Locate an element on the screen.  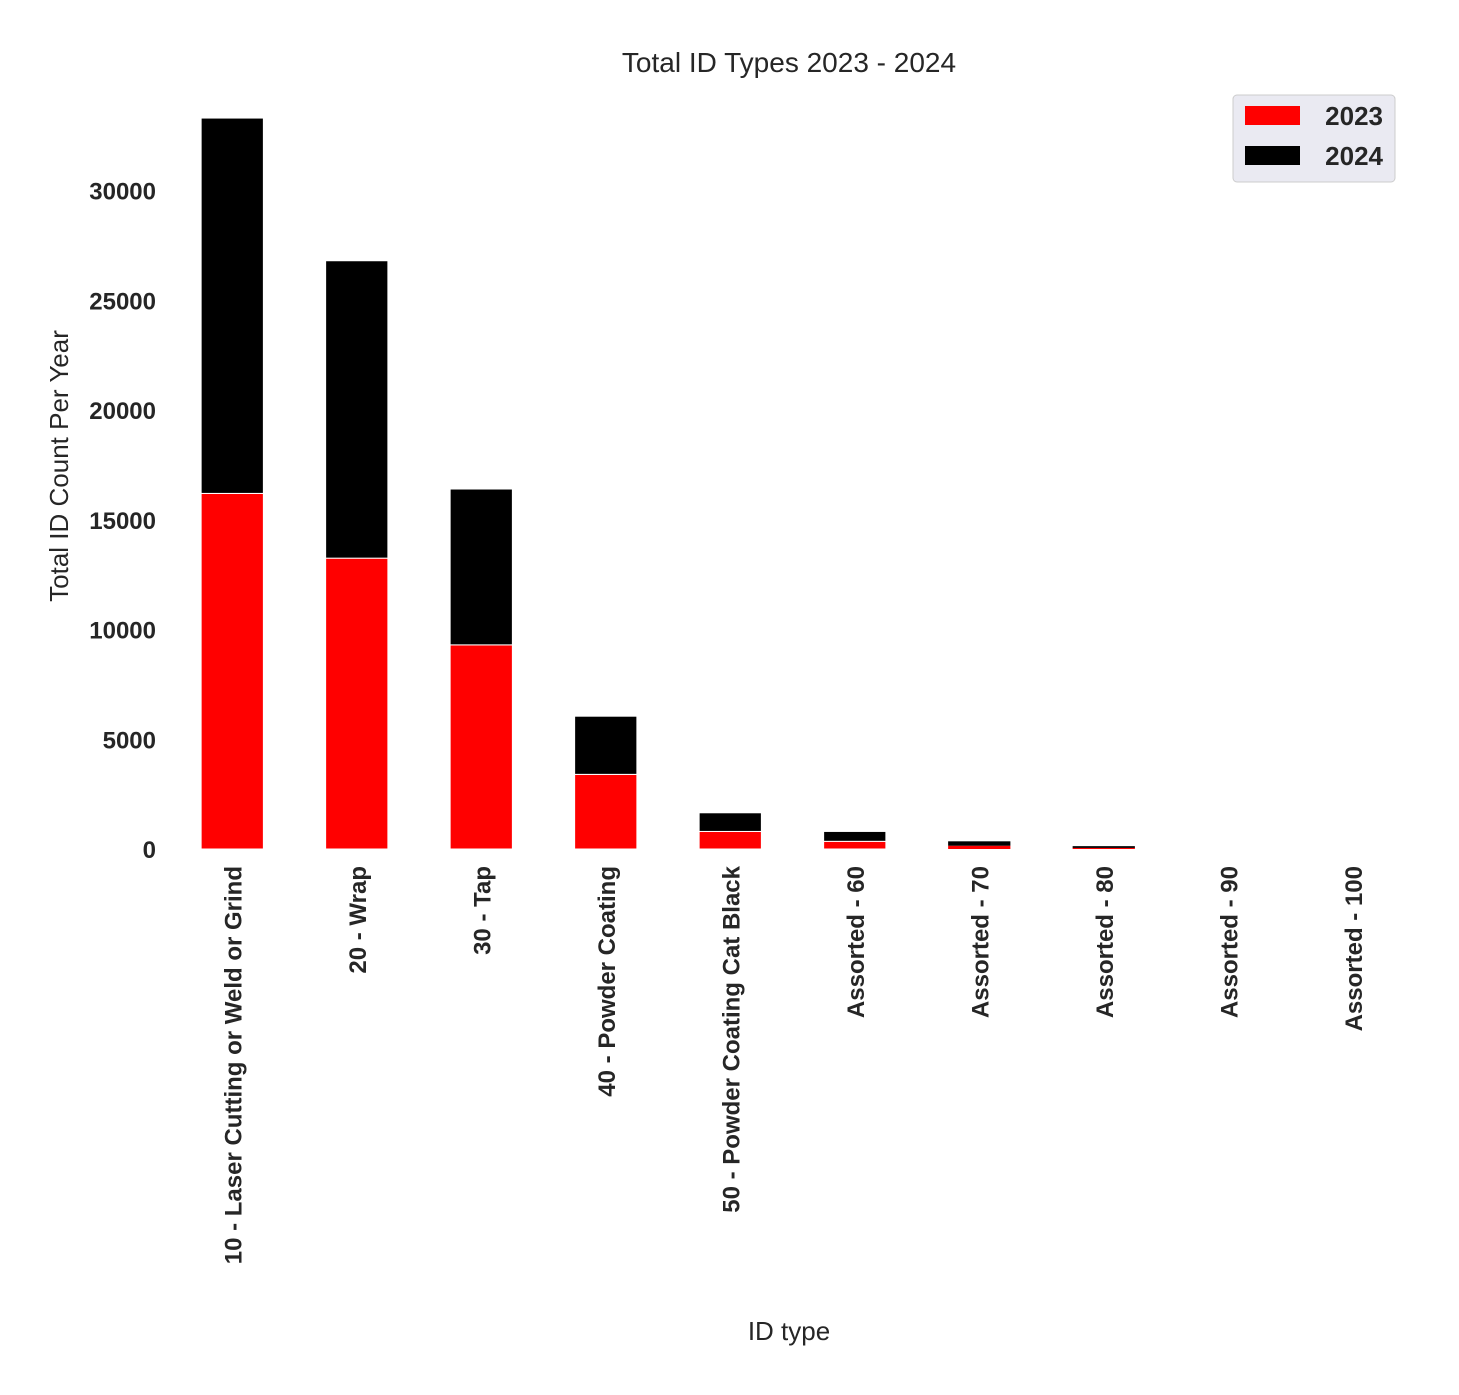
x-axis-label: ID type is located at coordinates (789, 1331).